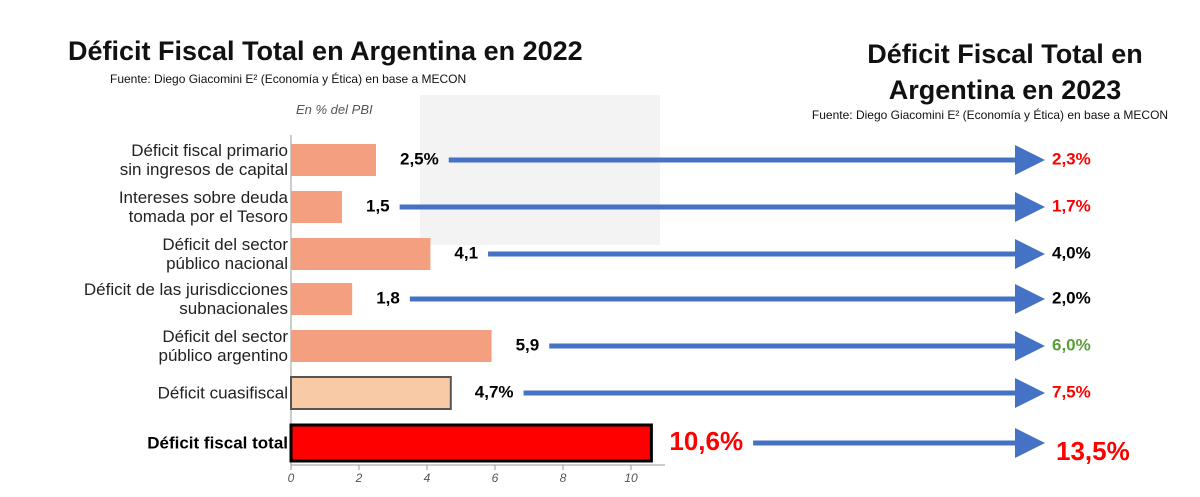 The height and width of the screenshot is (497, 1200). What do you see at coordinates (706, 441) in the screenshot?
I see `value-label: 10,6%` at bounding box center [706, 441].